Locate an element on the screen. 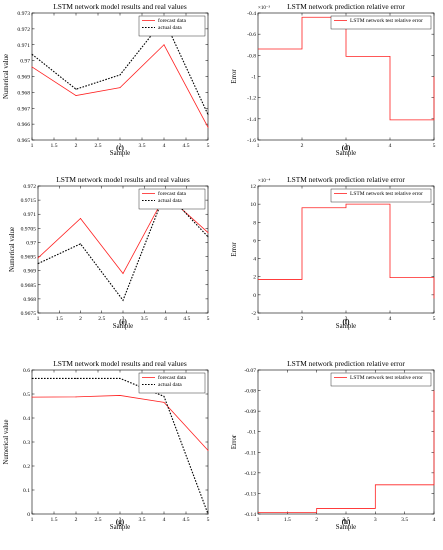 Image resolution: width=443 pixels, height=550 pixels. y-tick-label: -1.6 is located at coordinates (251, 141).